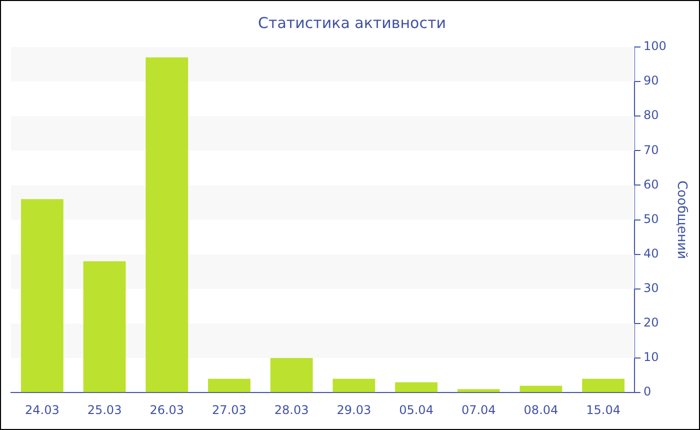 Image resolution: width=700 pixels, height=430 pixels. I want to click on y-tick-label: 50, so click(651, 219).